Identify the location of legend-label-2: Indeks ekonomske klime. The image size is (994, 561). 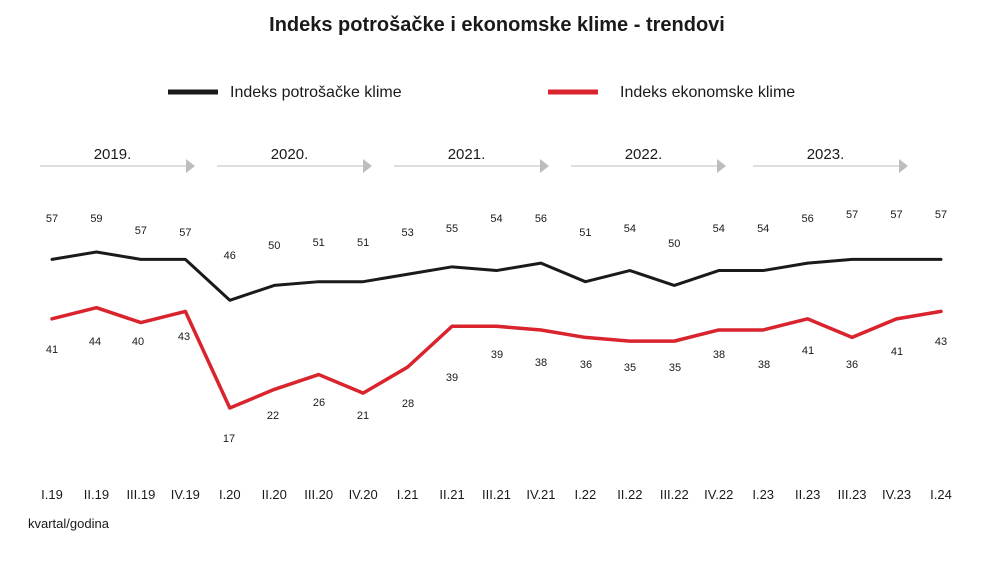
(707, 92).